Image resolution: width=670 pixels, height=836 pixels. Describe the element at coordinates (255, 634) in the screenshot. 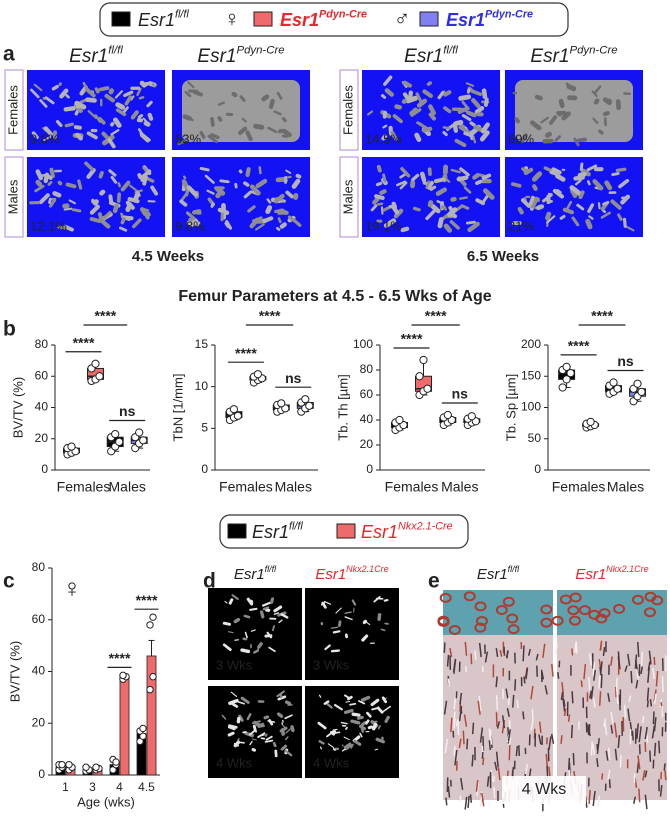

I see `ct-slice` at that location.